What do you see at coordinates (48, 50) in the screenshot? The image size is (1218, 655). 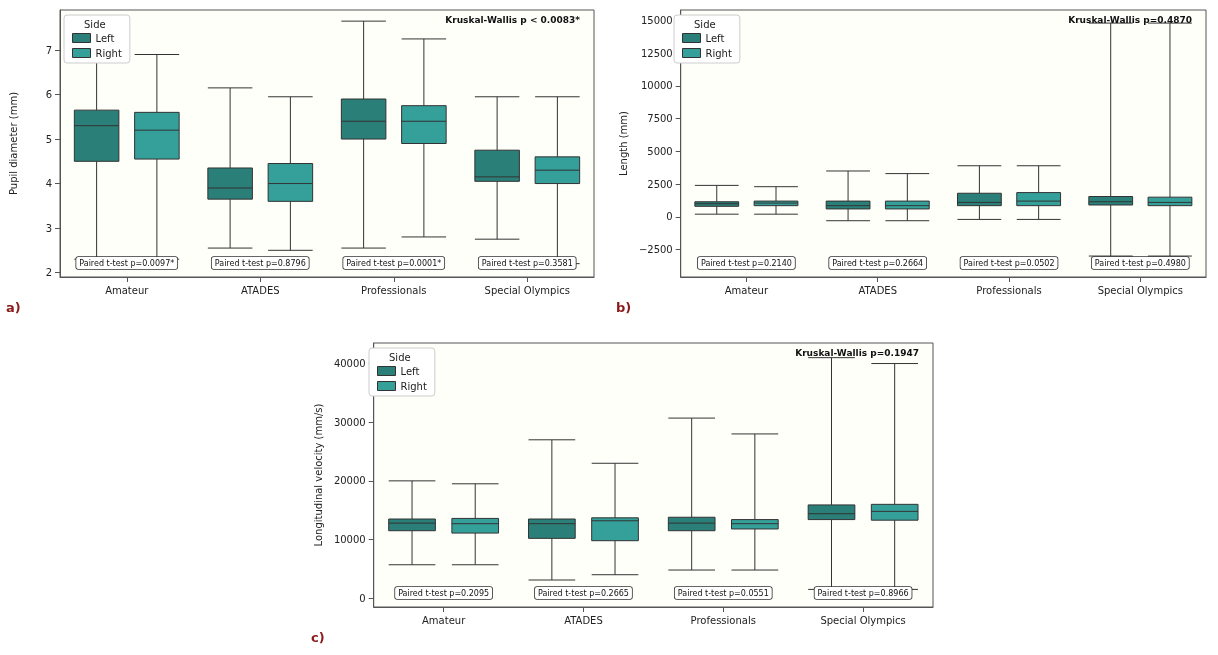 I see `y-tick-label: 7` at bounding box center [48, 50].